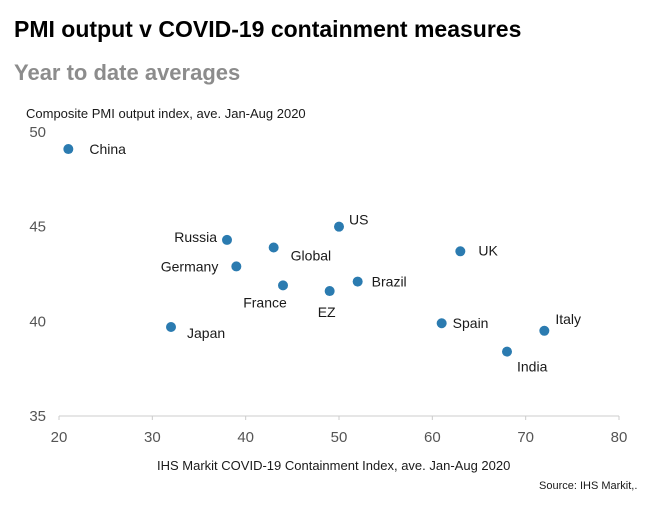 This screenshot has width=655, height=512. Describe the element at coordinates (460, 251) in the screenshot. I see `data-point-uk` at that location.